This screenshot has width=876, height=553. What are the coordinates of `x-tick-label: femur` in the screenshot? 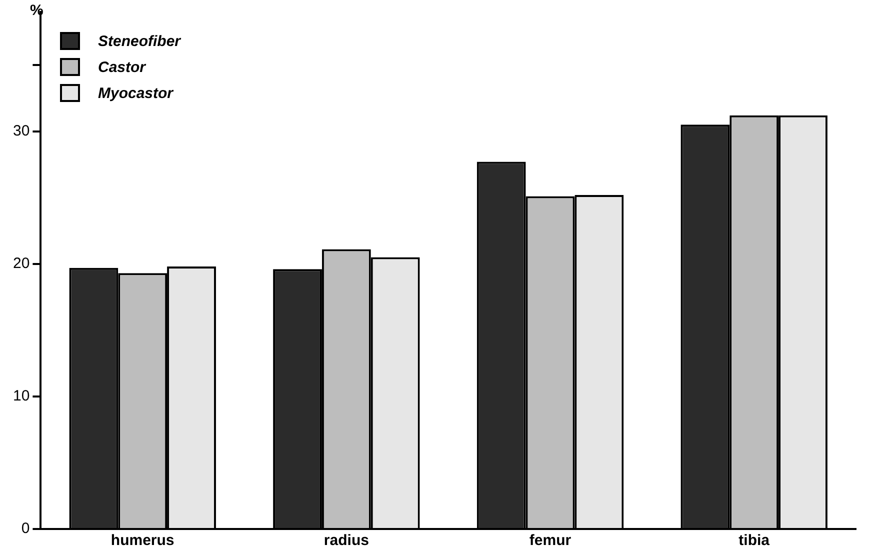 It's located at (550, 541).